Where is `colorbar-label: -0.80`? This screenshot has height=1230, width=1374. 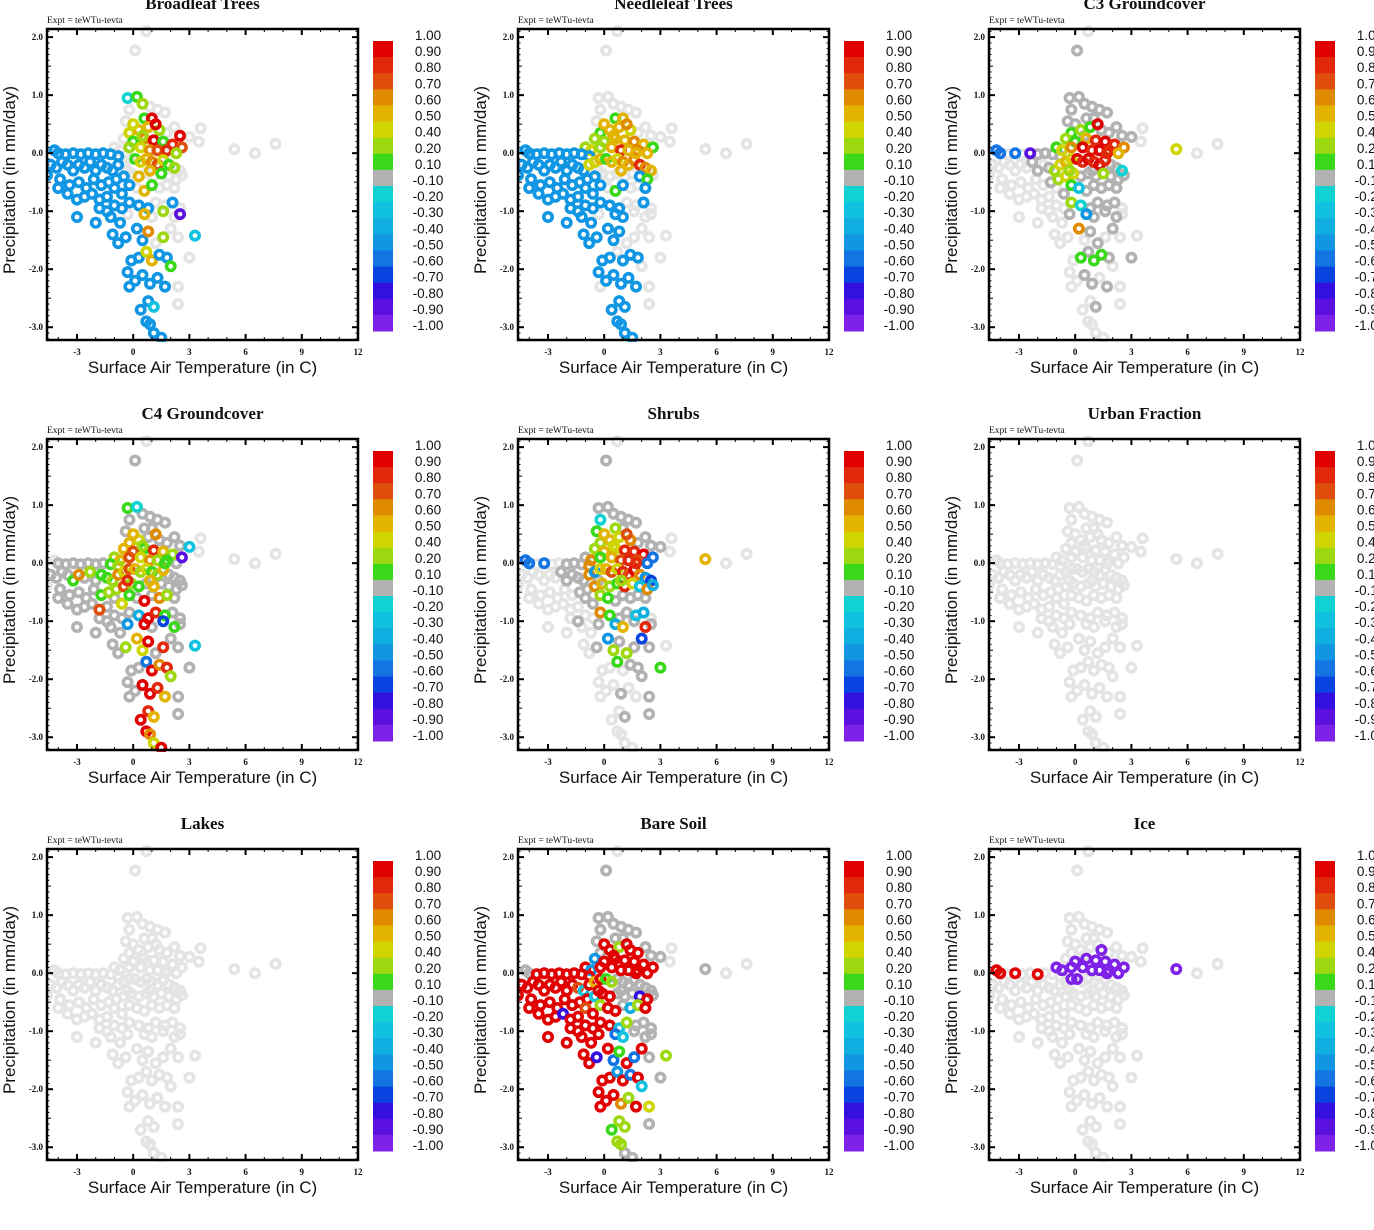
colorbar-label: -0.80 is located at coordinates (1364, 703).